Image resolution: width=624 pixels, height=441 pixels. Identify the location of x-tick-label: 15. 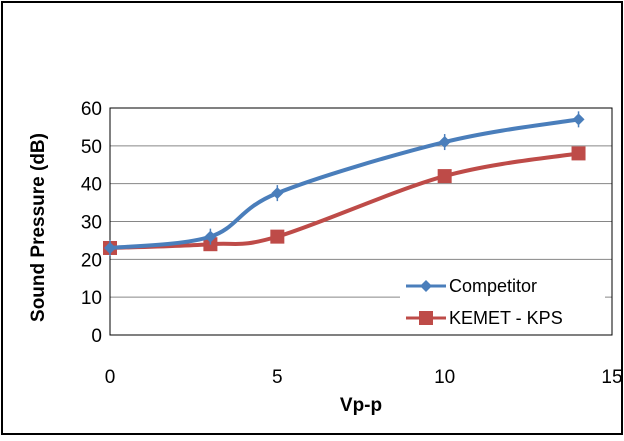
(611, 377).